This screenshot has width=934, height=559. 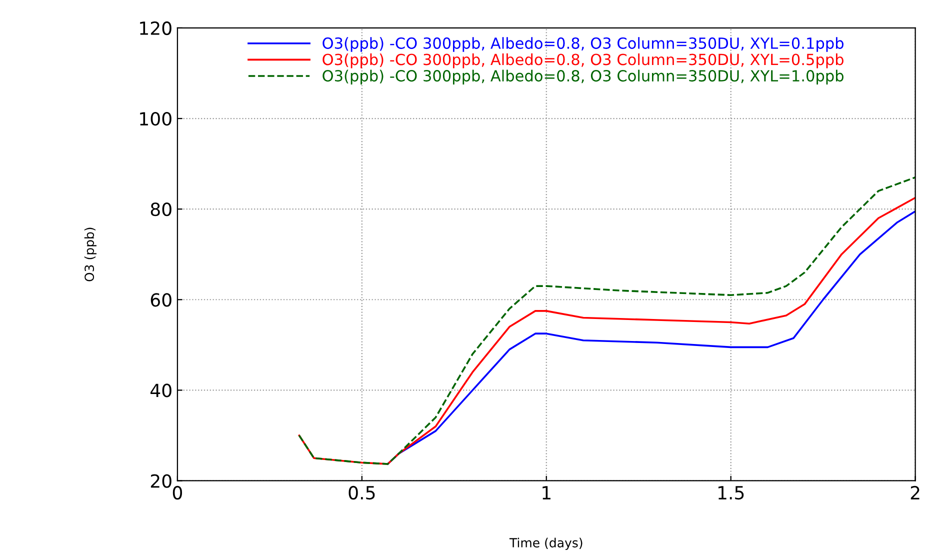 I want to click on y-tick-label: 120, so click(x=156, y=28).